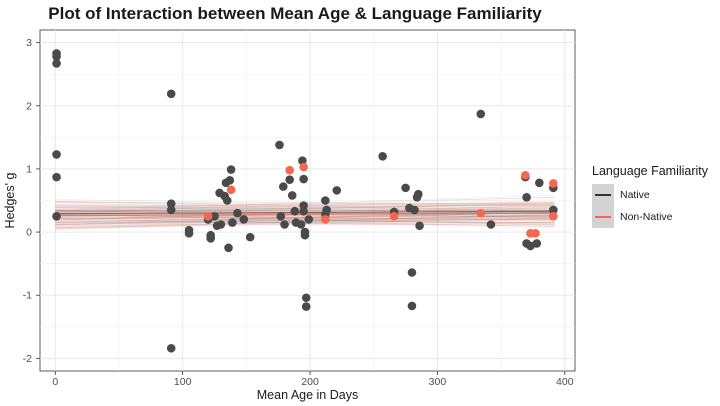 The width and height of the screenshot is (720, 406). What do you see at coordinates (307, 395) in the screenshot?
I see `x-axis-title: Mean Age in Days` at bounding box center [307, 395].